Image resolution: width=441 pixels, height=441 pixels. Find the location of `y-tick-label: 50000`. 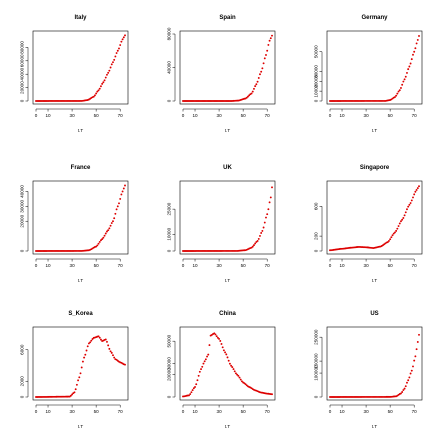

y-tick-label: 50000 is located at coordinates (316, 51).